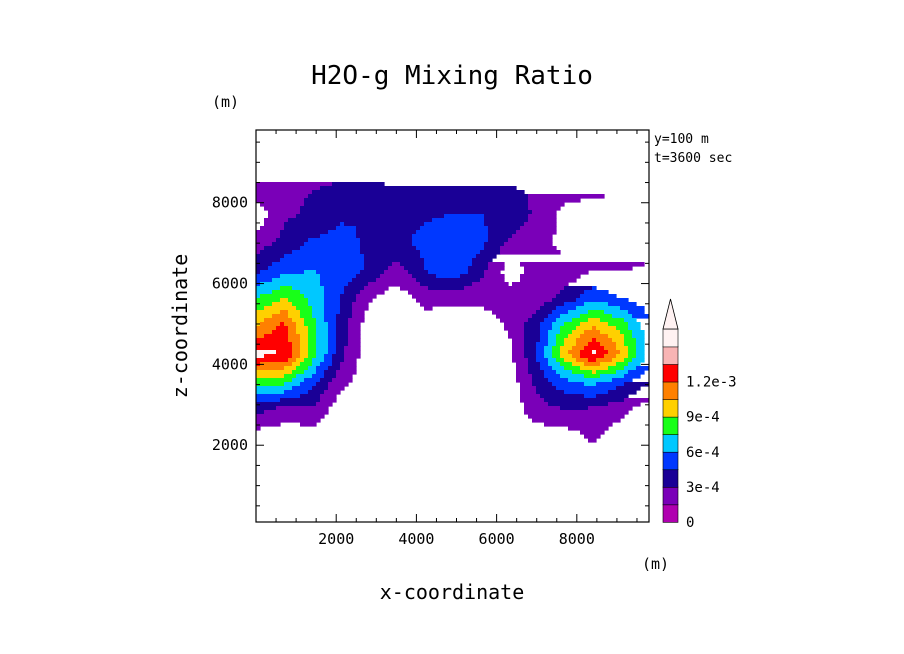 The width and height of the screenshot is (904, 654). What do you see at coordinates (180, 326) in the screenshot?
I see `y-axis-title: z-coordinate` at bounding box center [180, 326].